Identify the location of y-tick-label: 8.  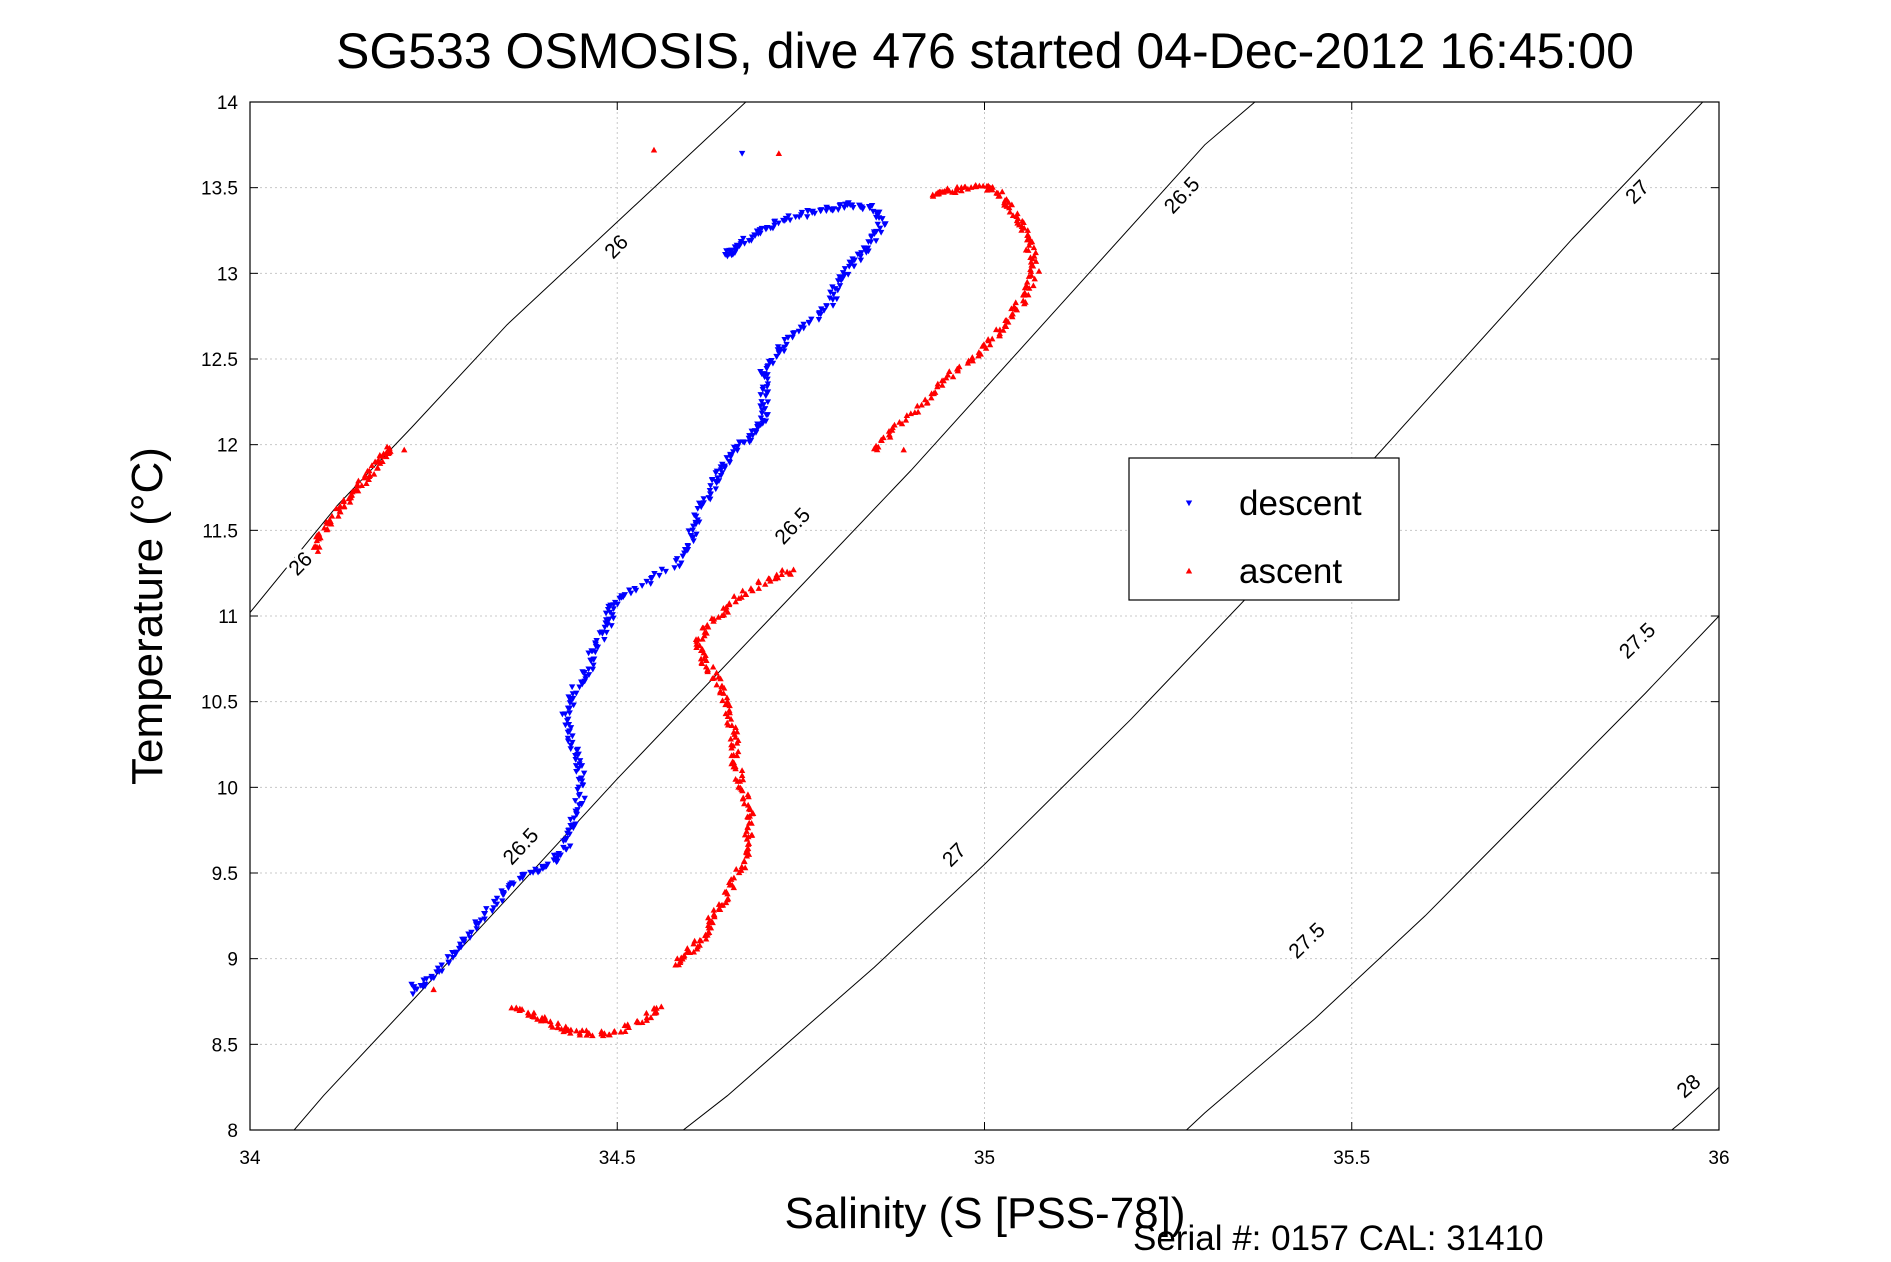
(232, 1131).